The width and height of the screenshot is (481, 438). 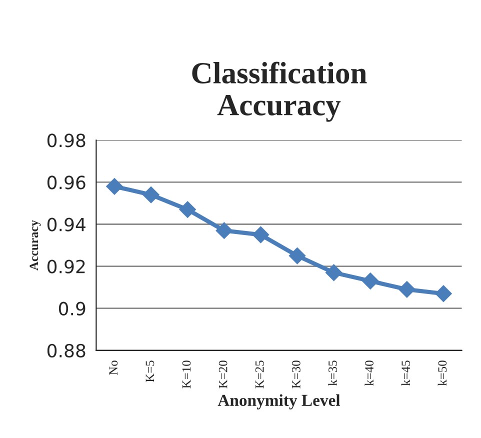 What do you see at coordinates (186, 374) in the screenshot?
I see `x-tick-label: K=10` at bounding box center [186, 374].